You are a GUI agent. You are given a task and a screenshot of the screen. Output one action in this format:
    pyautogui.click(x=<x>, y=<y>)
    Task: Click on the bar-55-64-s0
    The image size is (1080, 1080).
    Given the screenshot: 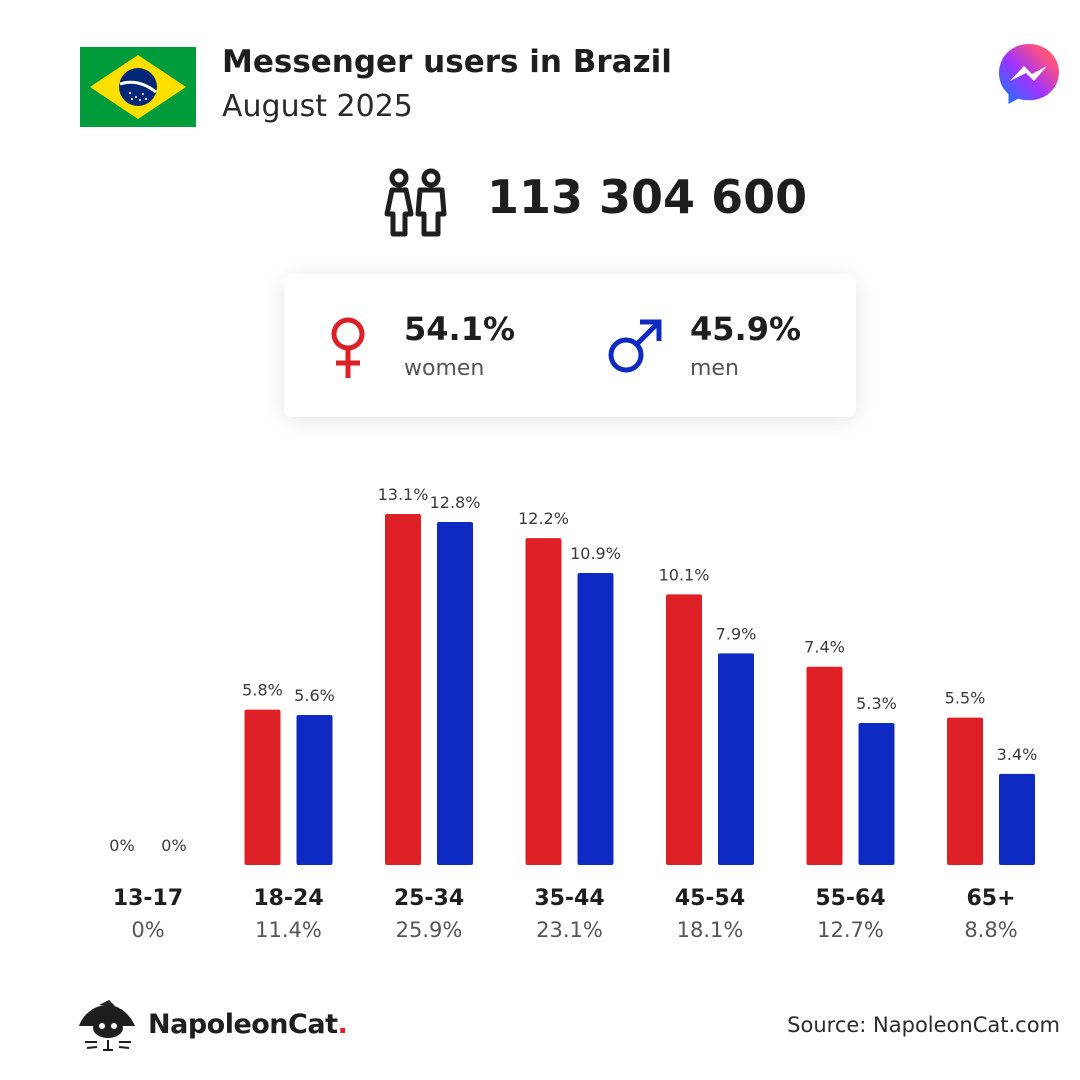 What is the action you would take?
    pyautogui.click(x=824, y=765)
    